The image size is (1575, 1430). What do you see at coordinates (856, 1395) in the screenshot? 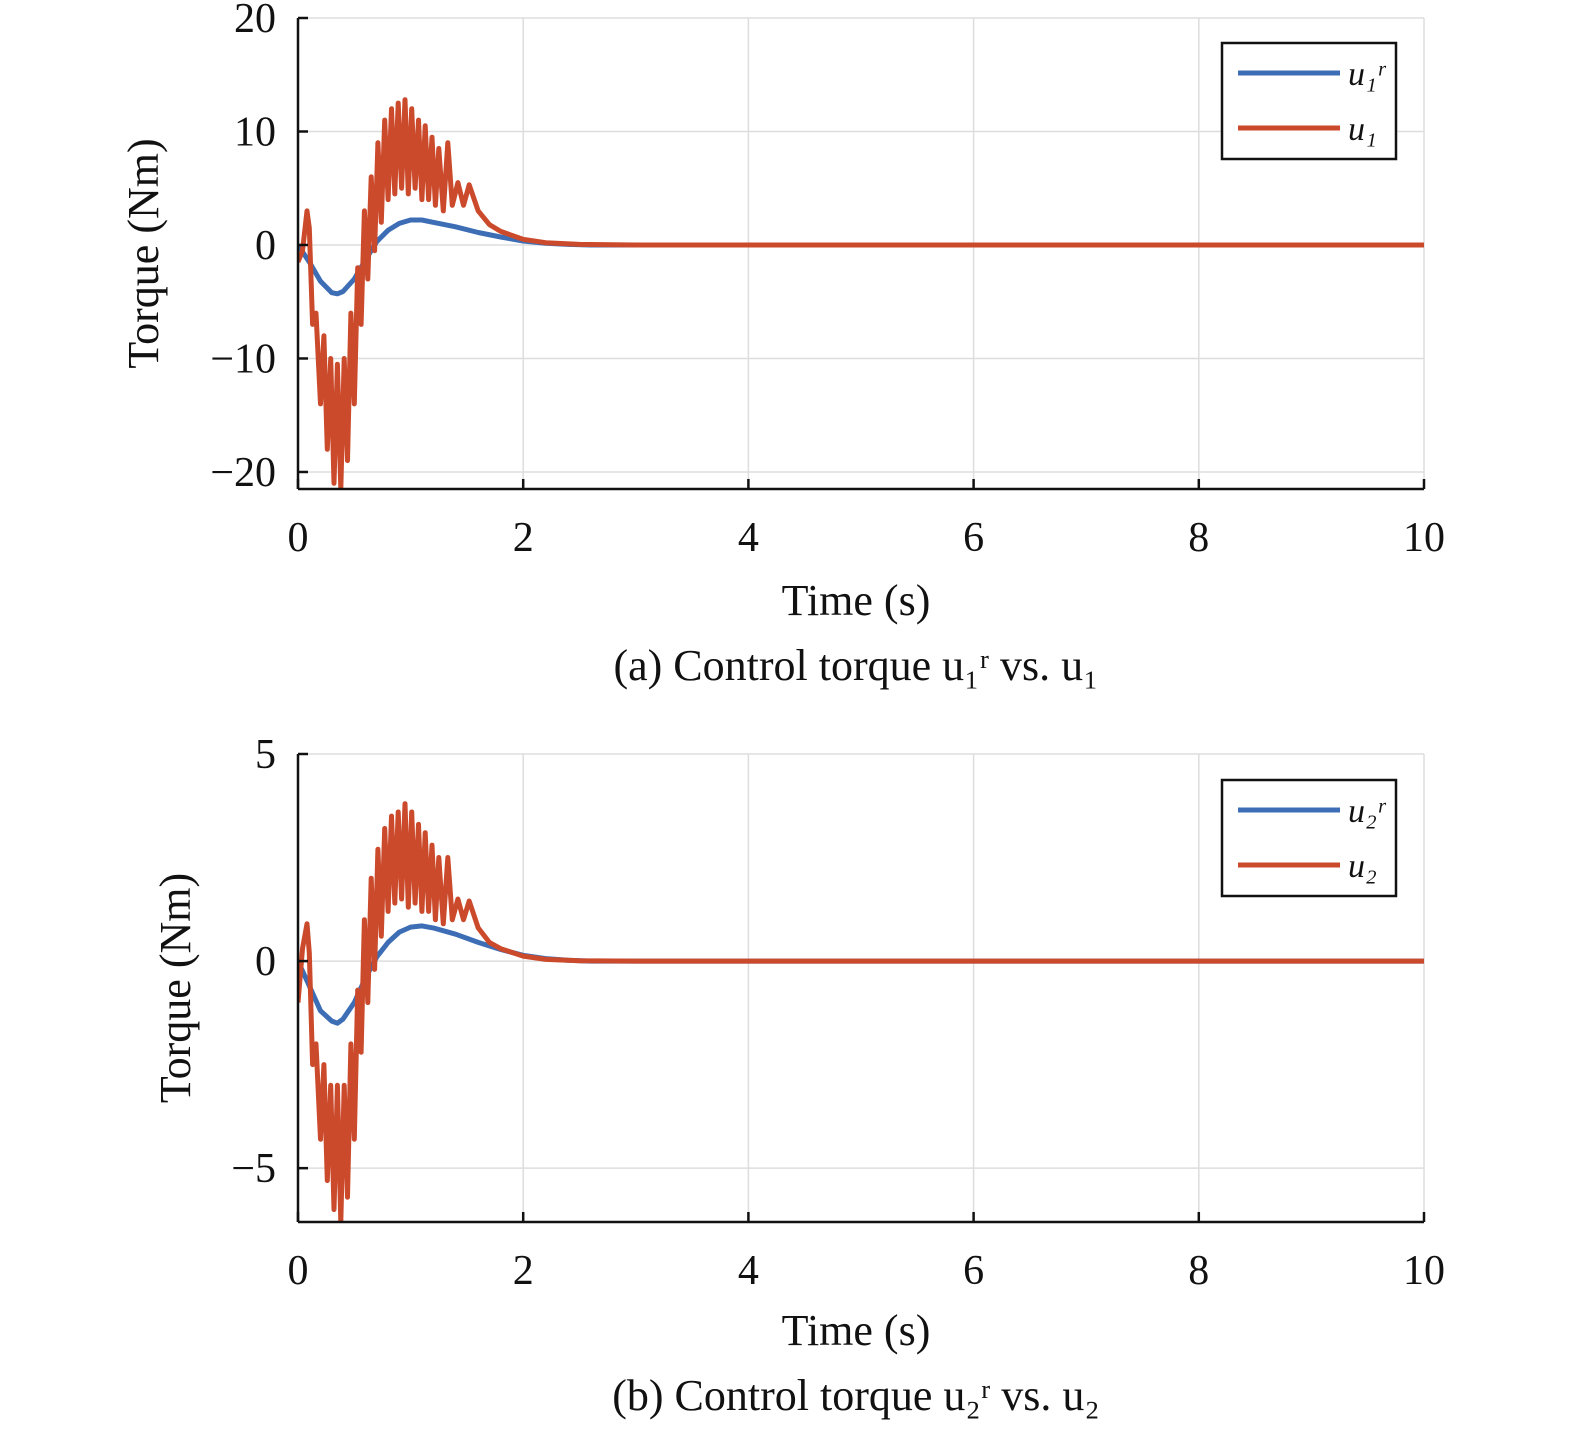
I see `chart-caption: (b) Control torque u₂ʳ vs. u₂` at bounding box center [856, 1395].